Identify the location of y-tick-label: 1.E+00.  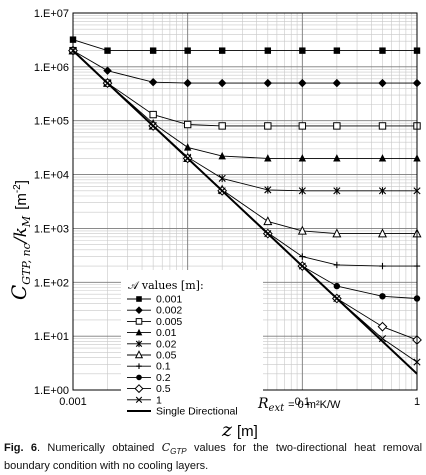
(51, 391).